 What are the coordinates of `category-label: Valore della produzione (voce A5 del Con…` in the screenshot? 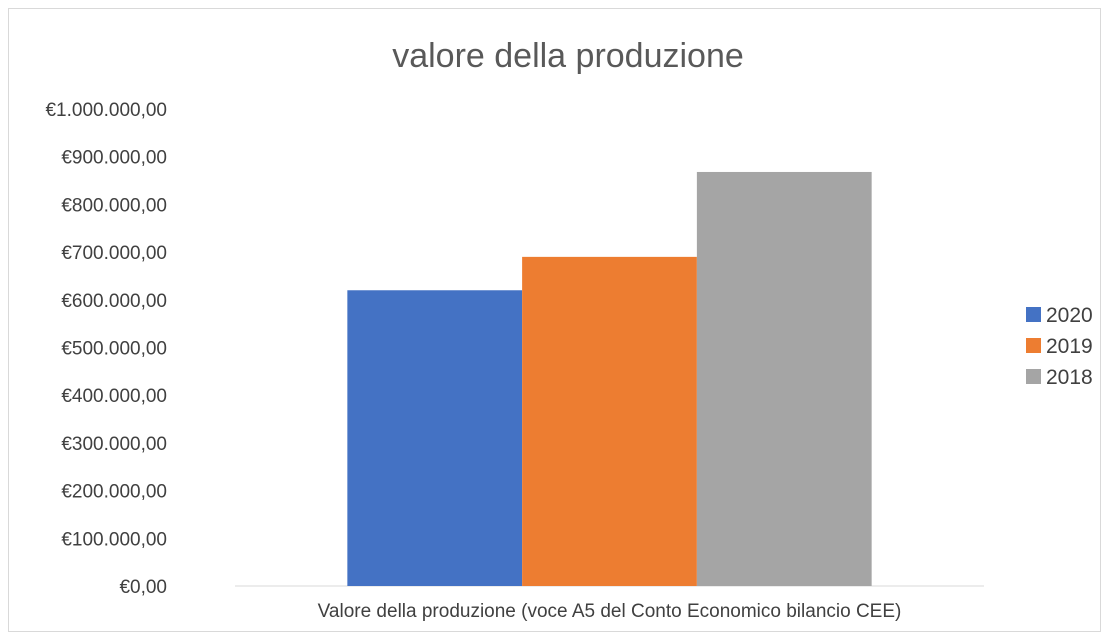 It's located at (610, 611).